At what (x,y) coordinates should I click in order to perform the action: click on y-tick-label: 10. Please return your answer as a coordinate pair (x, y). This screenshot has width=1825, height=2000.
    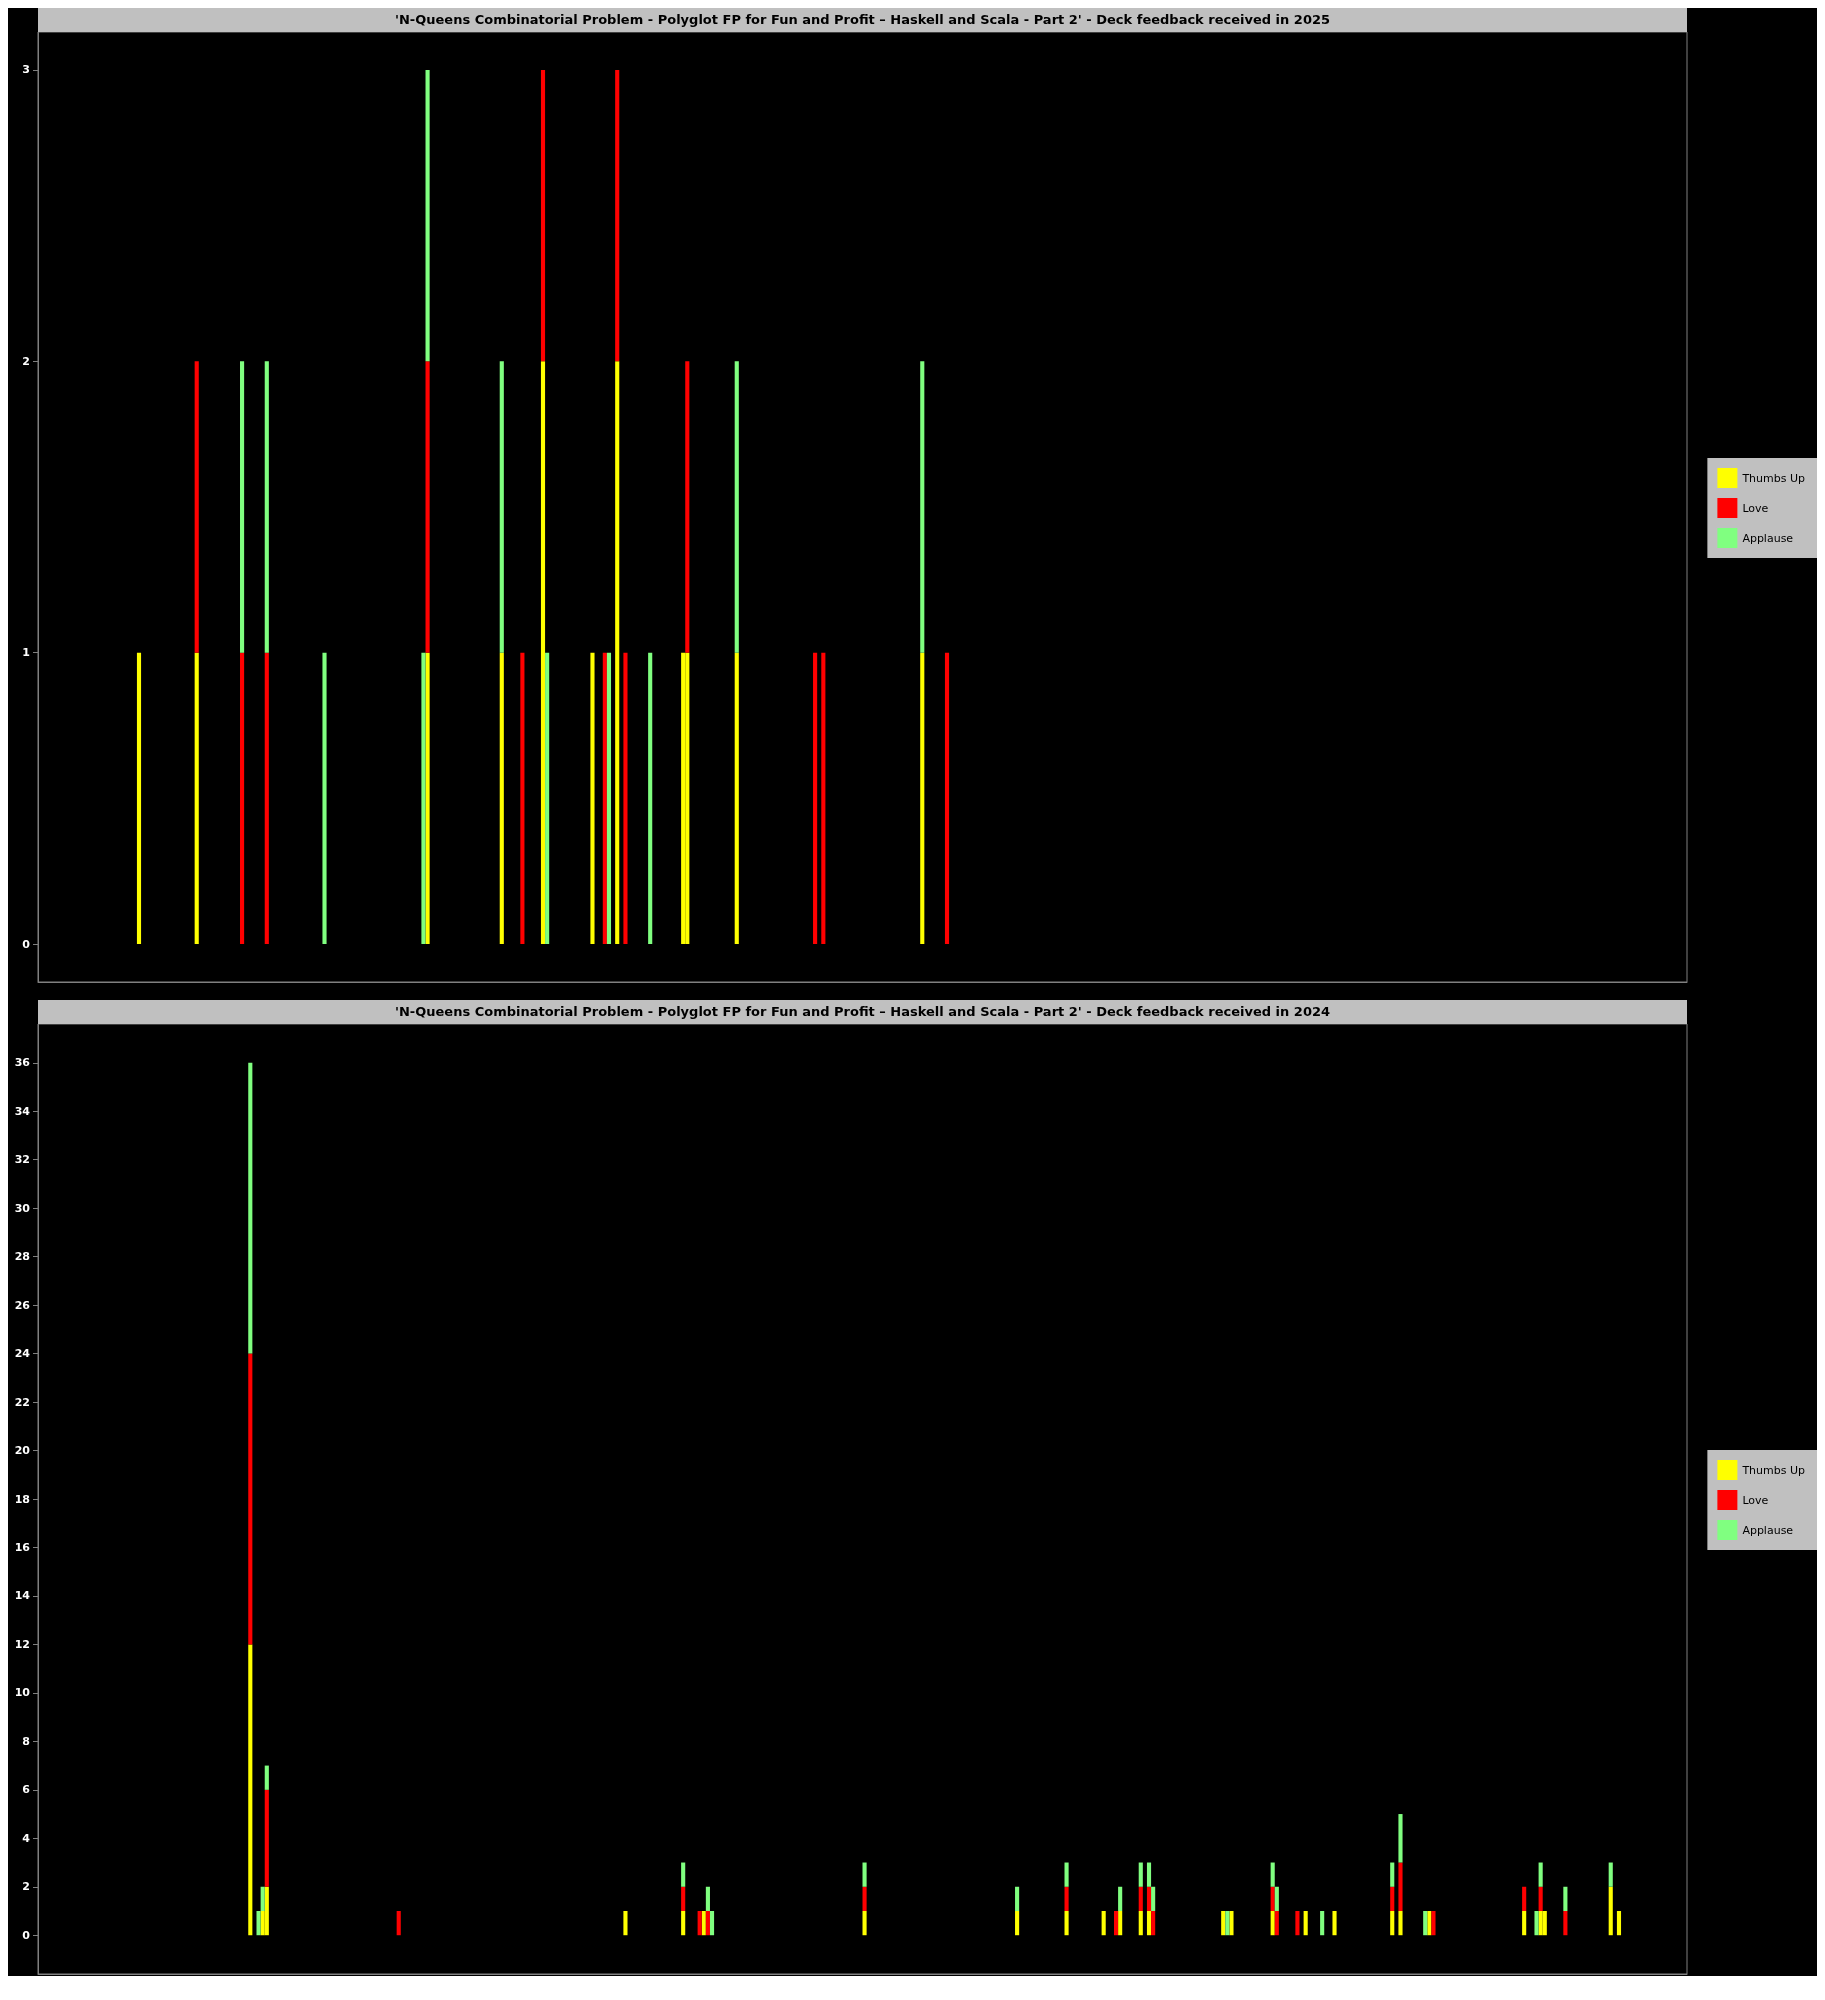
    Looking at the image, I should click on (22, 1693).